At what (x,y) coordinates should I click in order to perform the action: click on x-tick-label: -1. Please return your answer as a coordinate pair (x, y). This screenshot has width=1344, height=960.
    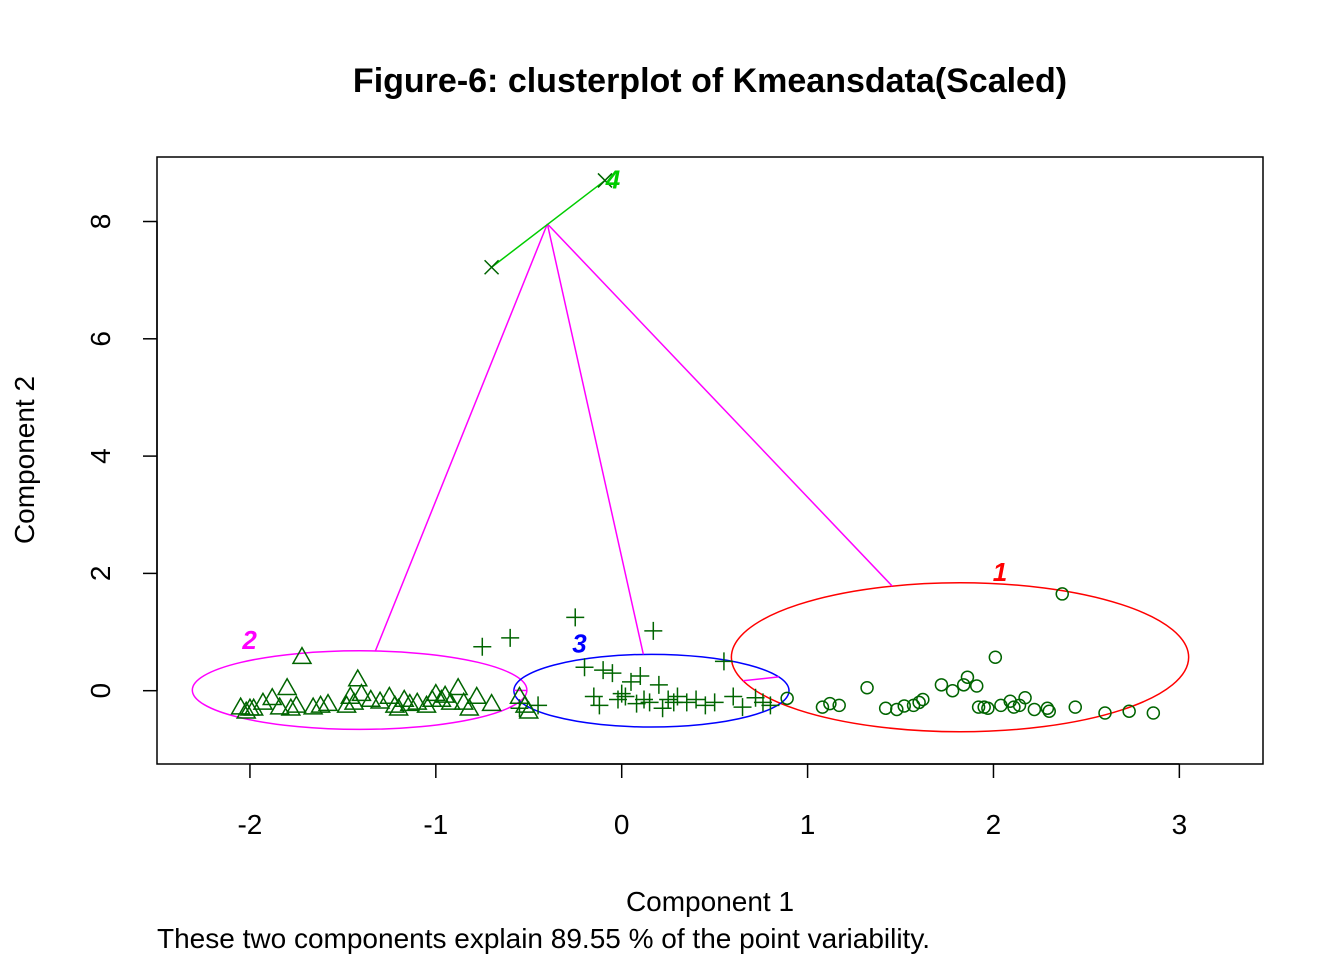
    Looking at the image, I should click on (435, 824).